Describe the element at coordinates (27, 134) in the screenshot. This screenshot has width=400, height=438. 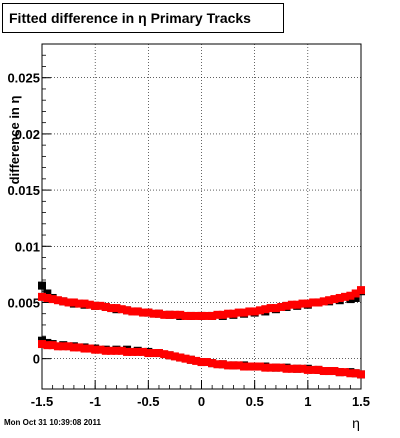
I see `y-tick-label: 0.02` at that location.